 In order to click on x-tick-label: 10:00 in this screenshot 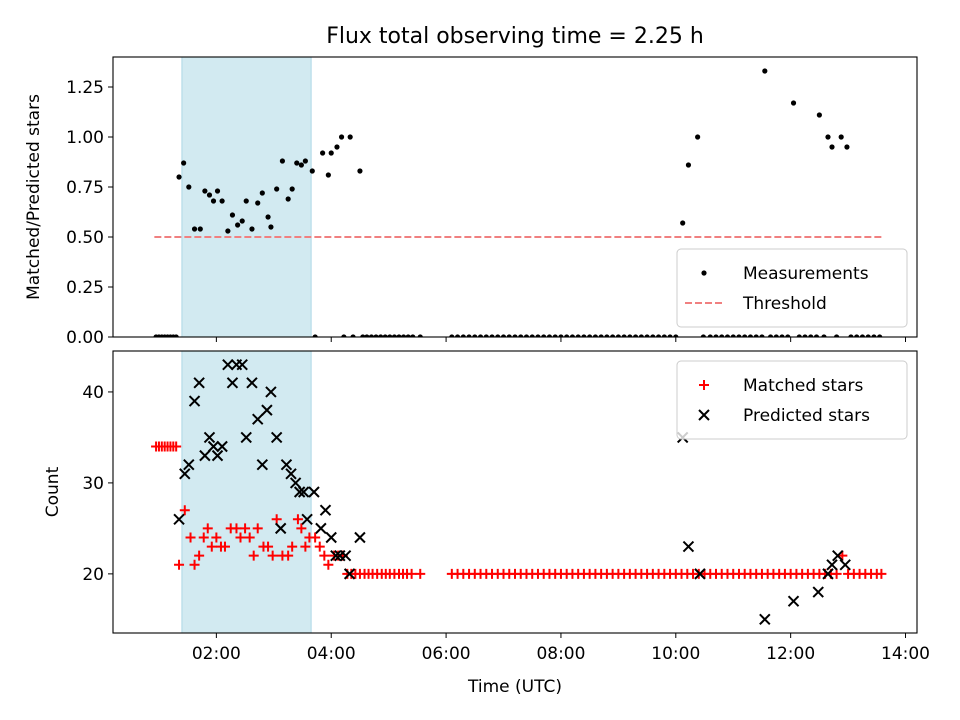, I will do `click(675, 654)`.